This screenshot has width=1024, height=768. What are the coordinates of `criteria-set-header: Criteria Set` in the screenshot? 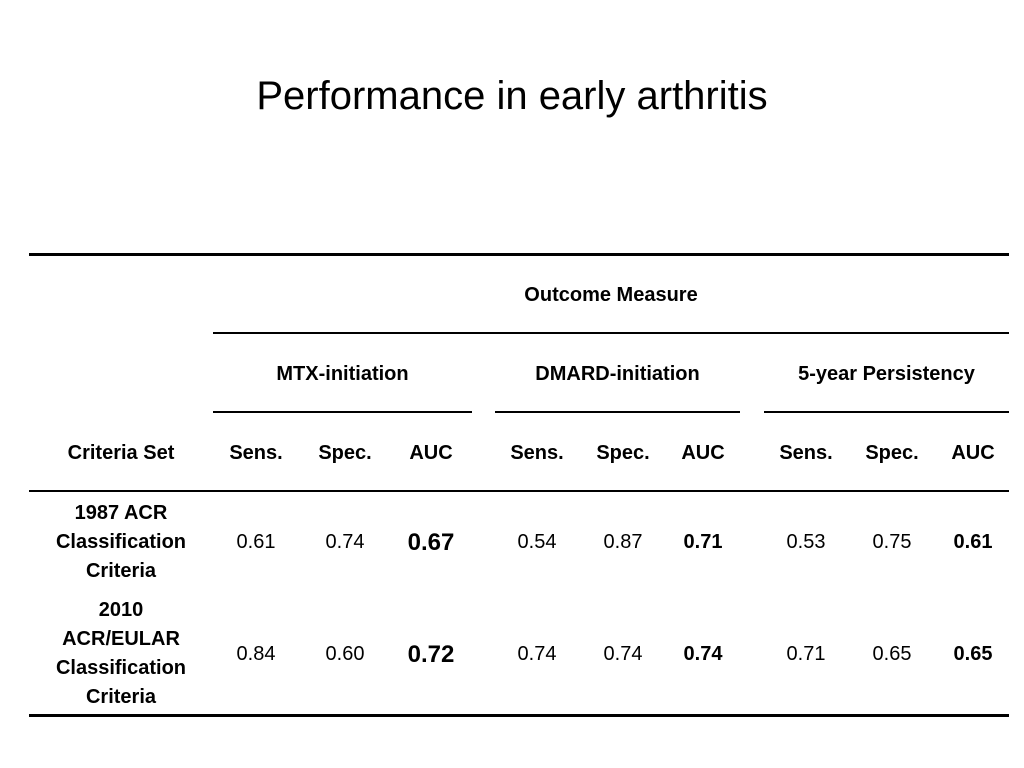 It's located at (121, 453).